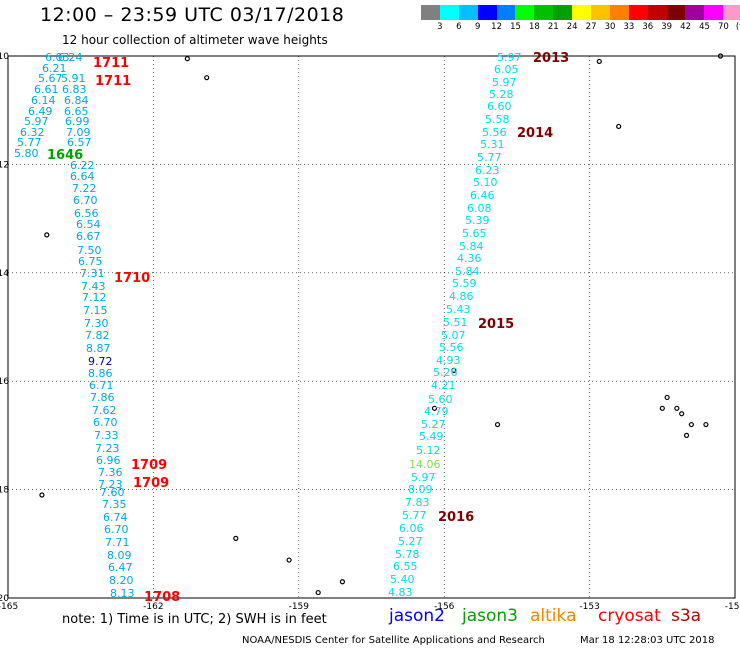 The width and height of the screenshot is (740, 650). I want to click on lat-label: -14, so click(4, 274).